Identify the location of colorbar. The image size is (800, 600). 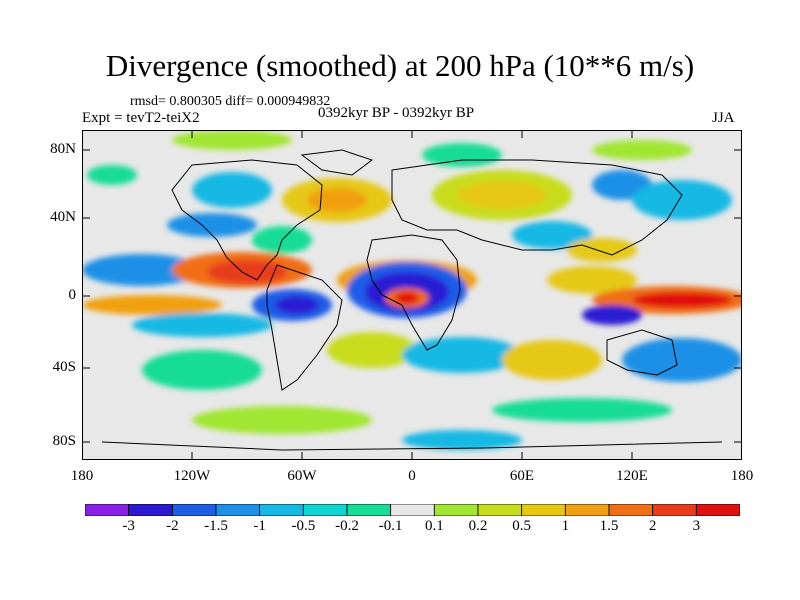
(412, 510).